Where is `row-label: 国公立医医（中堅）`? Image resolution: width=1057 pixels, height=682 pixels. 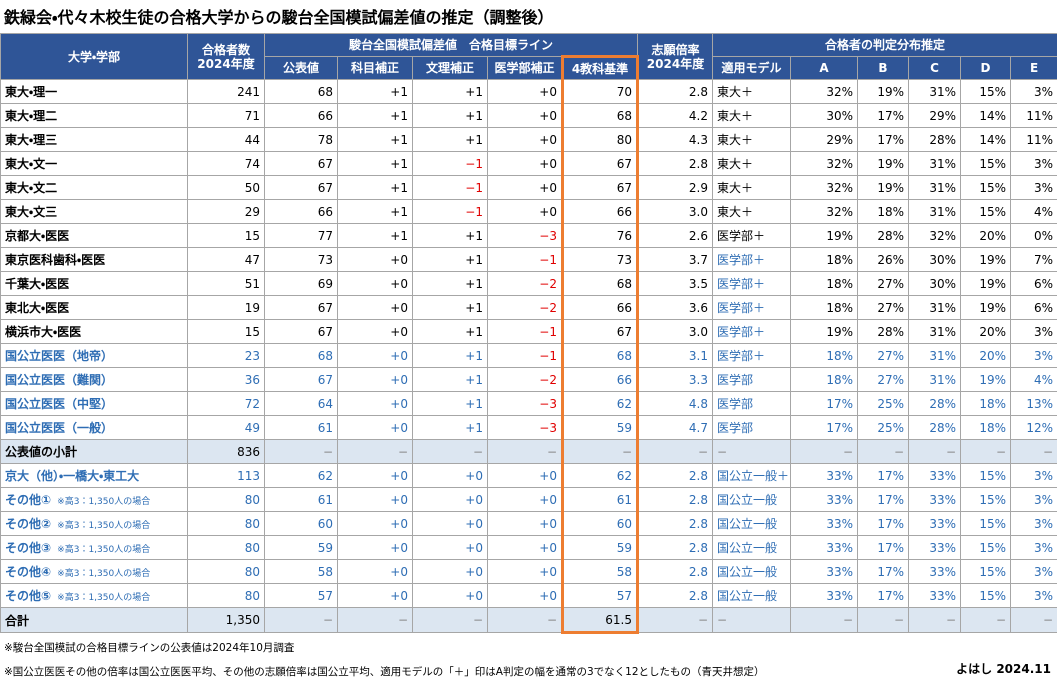 row-label: 国公立医医（中堅） is located at coordinates (94, 403).